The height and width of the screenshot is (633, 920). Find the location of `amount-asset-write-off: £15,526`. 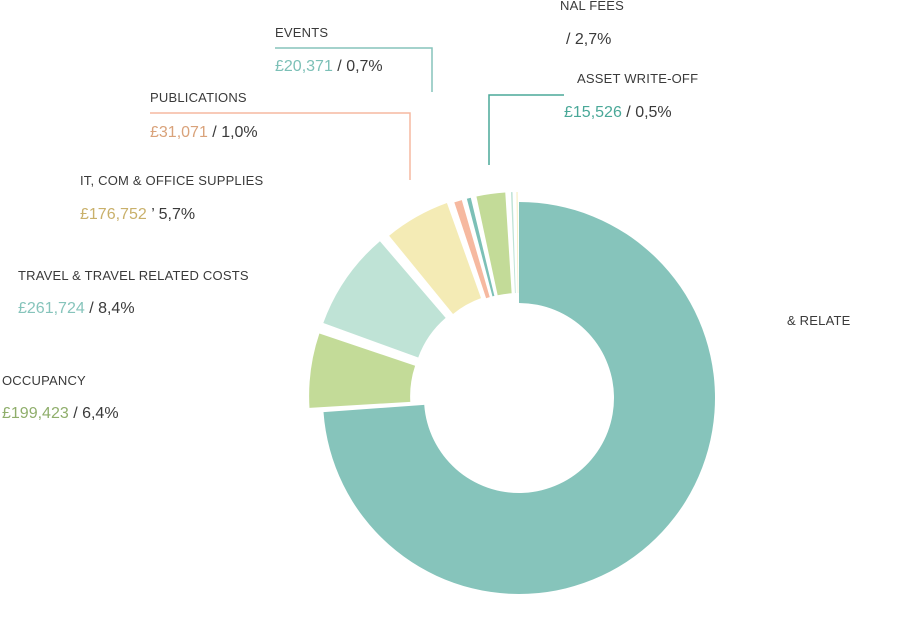

amount-asset-write-off: £15,526 is located at coordinates (593, 112).